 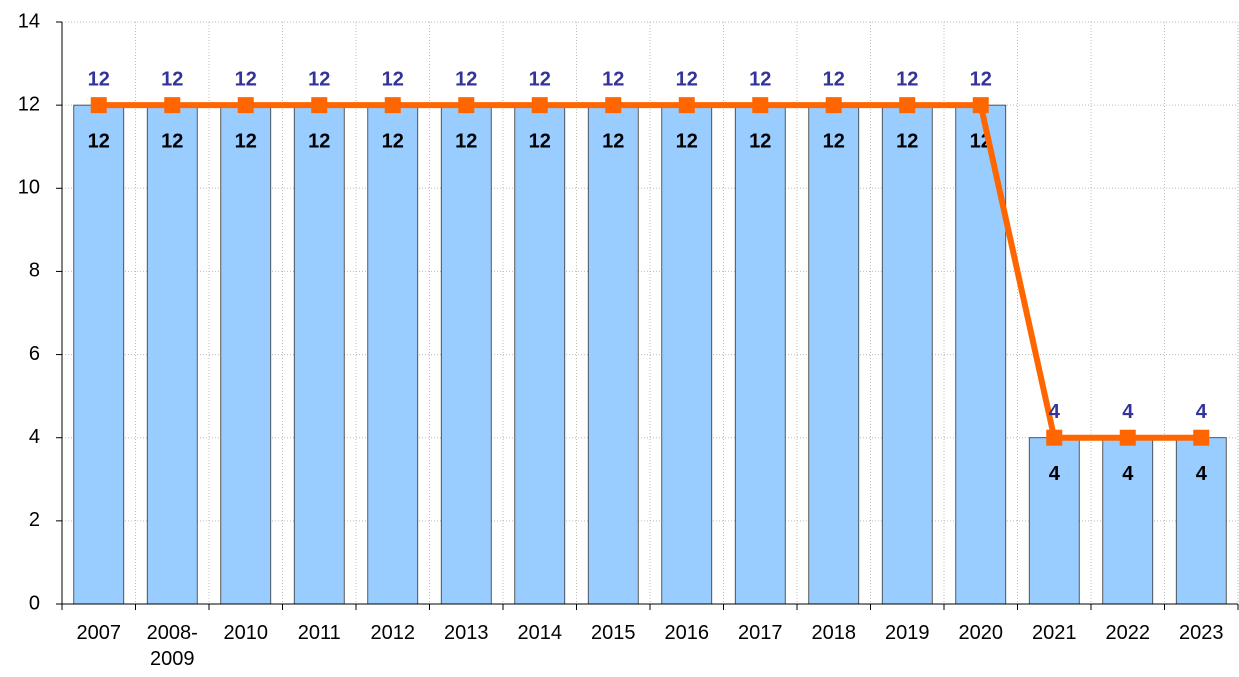 What do you see at coordinates (1054, 633) in the screenshot?
I see `x-tick-label: 2021` at bounding box center [1054, 633].